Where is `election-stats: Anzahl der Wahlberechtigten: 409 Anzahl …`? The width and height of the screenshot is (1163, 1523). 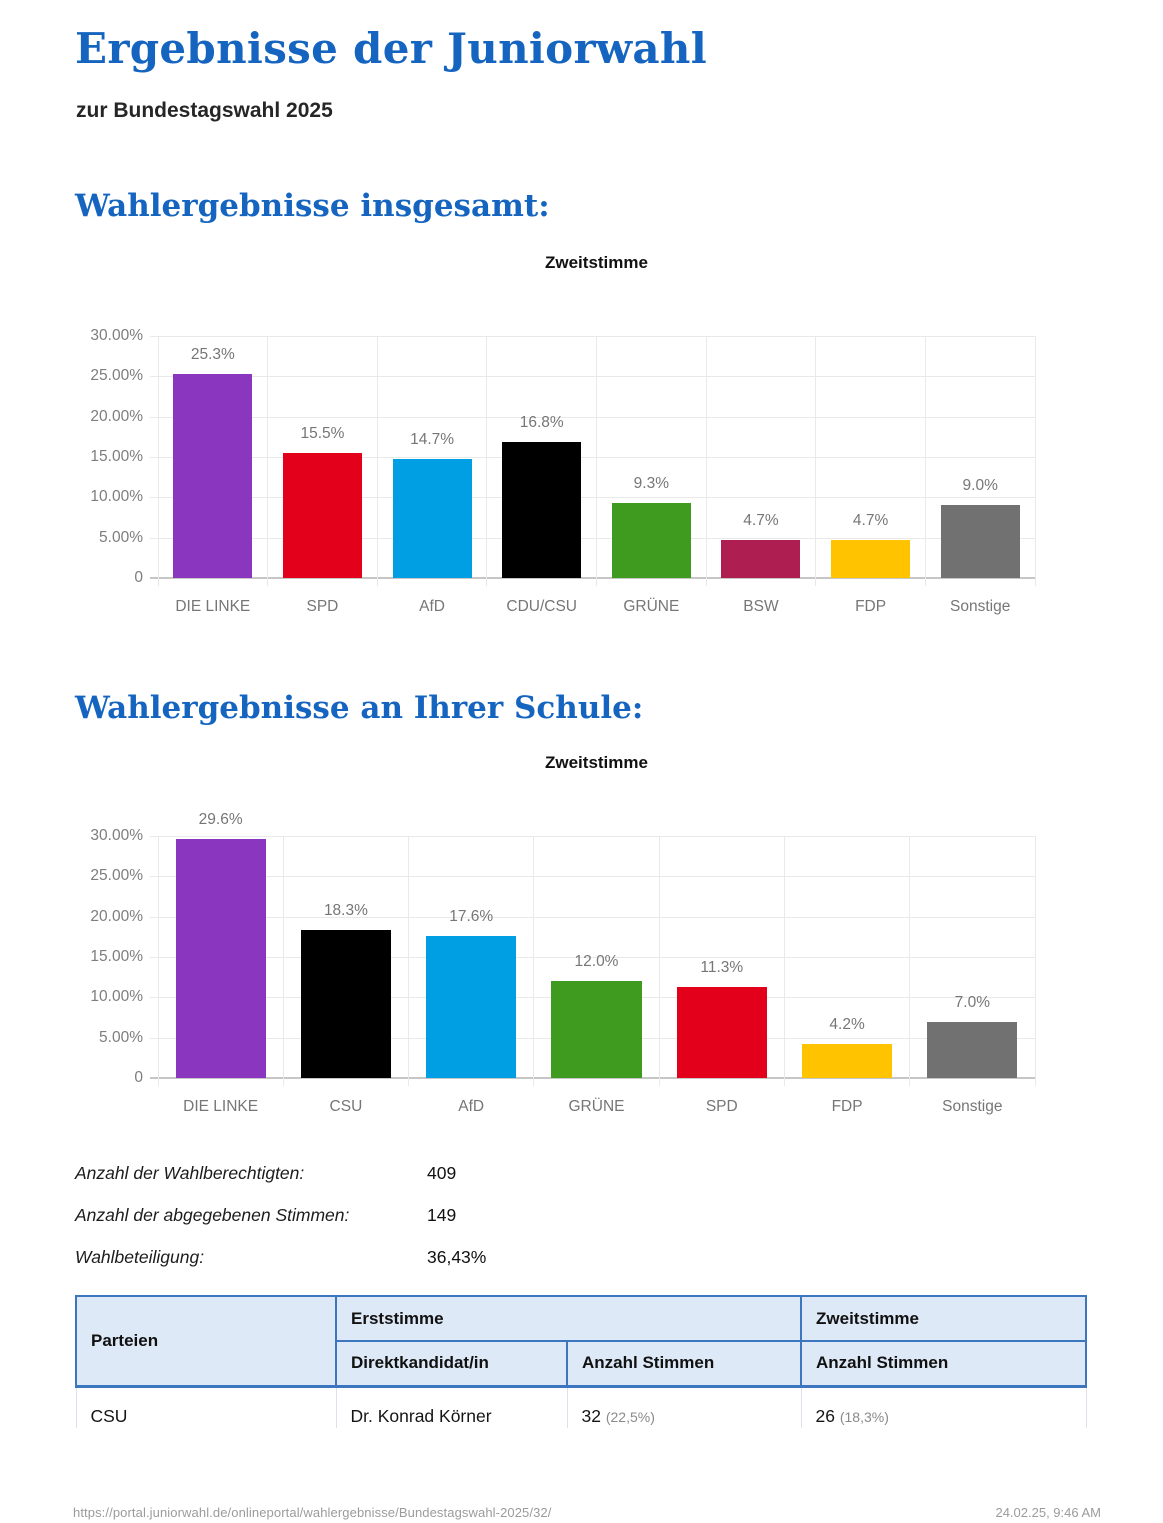
election-stats: Anzahl der Wahlberechtigten: 409 Anzahl … is located at coordinates (375, 1215).